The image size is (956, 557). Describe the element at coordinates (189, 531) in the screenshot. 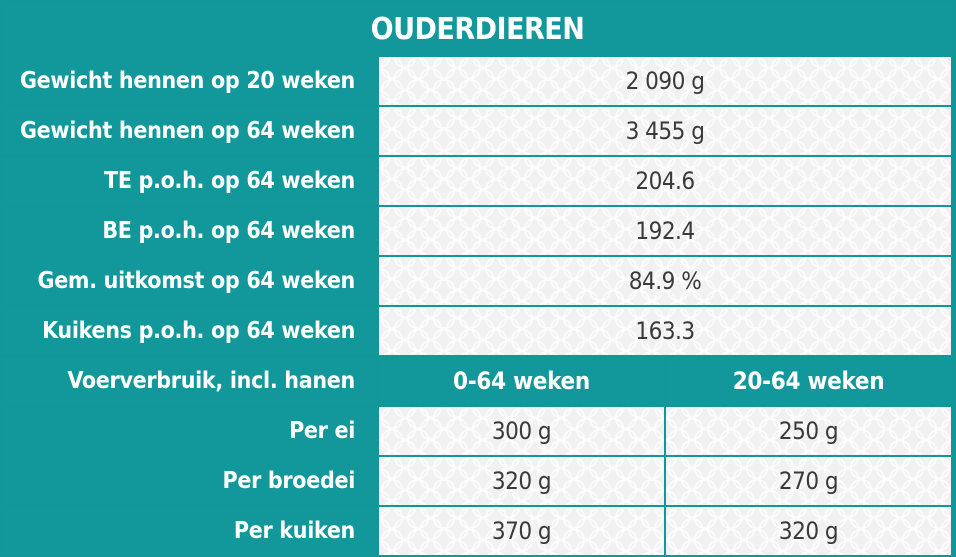

I see `feed-row-label-per-kuiken: Per kuiken` at that location.